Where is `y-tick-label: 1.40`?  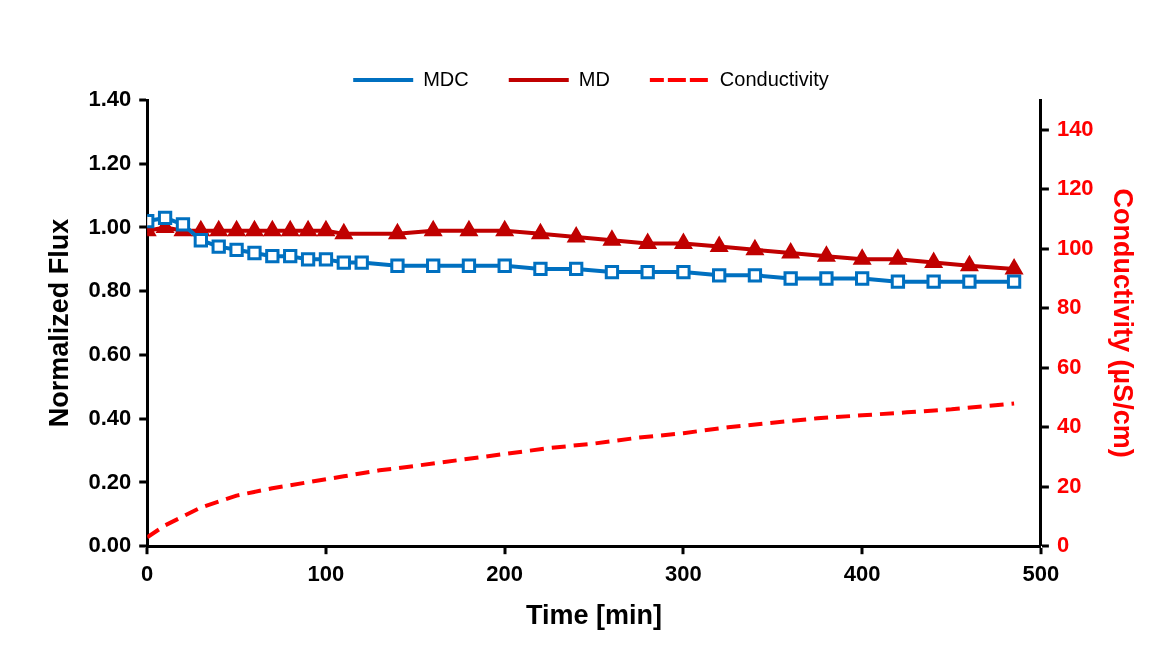 y-tick-label: 1.40 is located at coordinates (110, 99).